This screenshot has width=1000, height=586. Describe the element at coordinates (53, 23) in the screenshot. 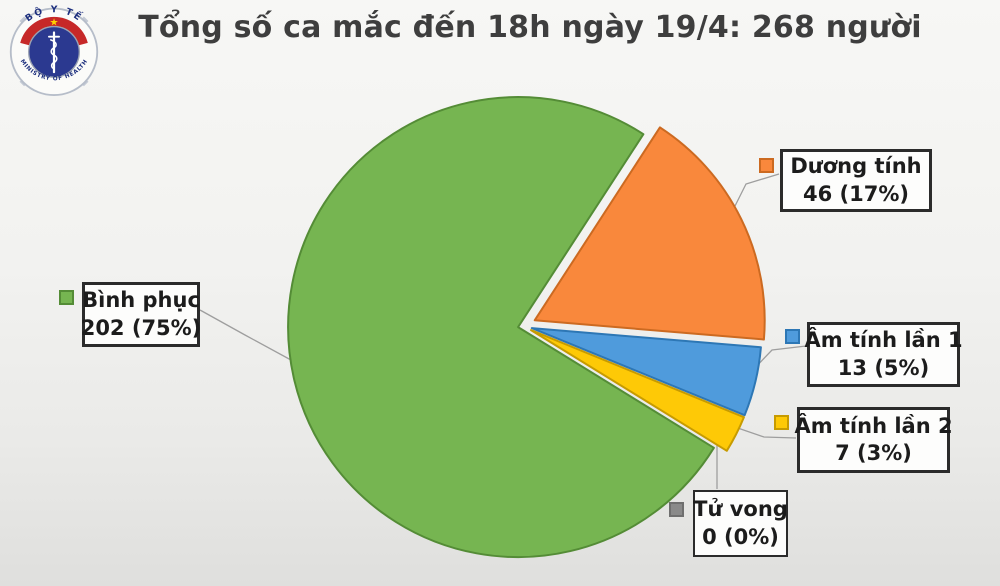

I see `star-icon: ★` at that location.